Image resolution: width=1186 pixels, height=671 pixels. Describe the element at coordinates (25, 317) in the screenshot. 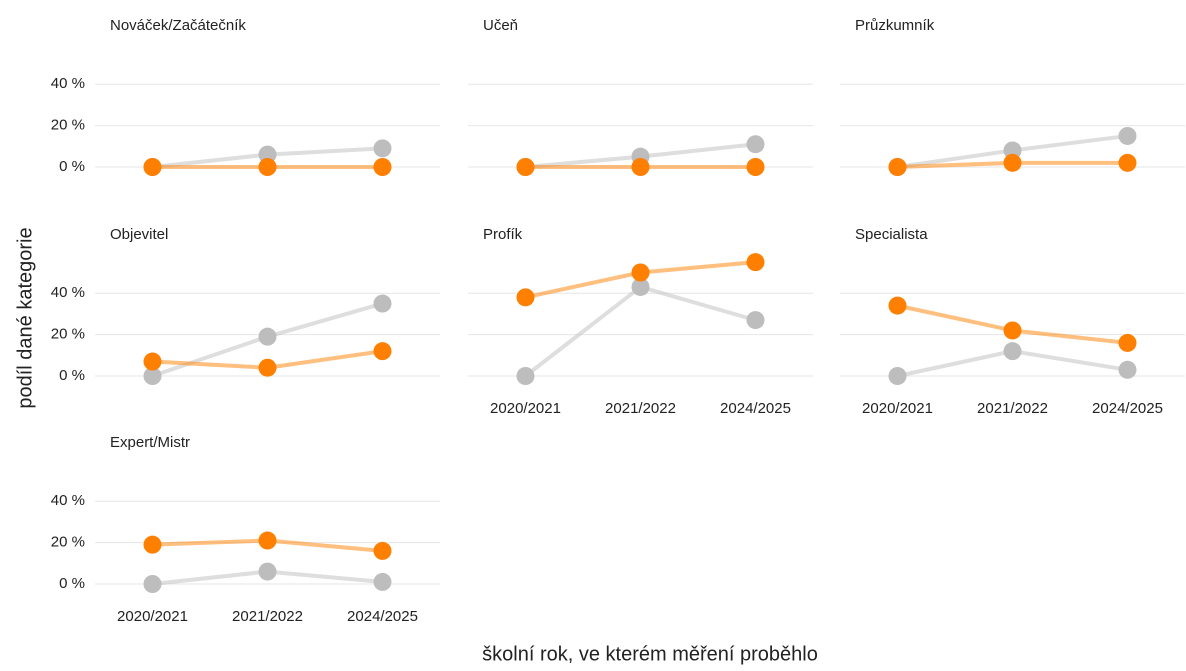

I see `y-axis-label: podíl dané kategorie` at that location.